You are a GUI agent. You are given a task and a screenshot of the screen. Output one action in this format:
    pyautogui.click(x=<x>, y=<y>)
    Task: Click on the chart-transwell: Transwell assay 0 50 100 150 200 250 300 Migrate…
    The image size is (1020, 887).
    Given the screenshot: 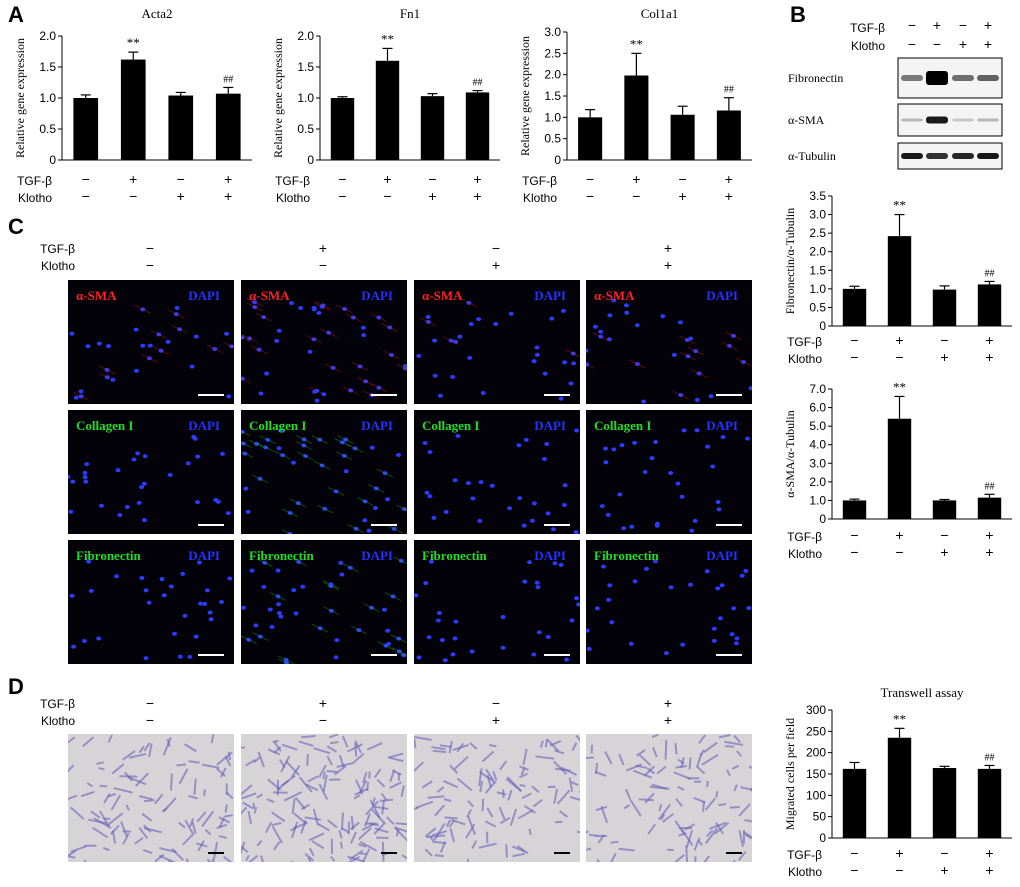 What is the action you would take?
    pyautogui.click(x=897, y=782)
    